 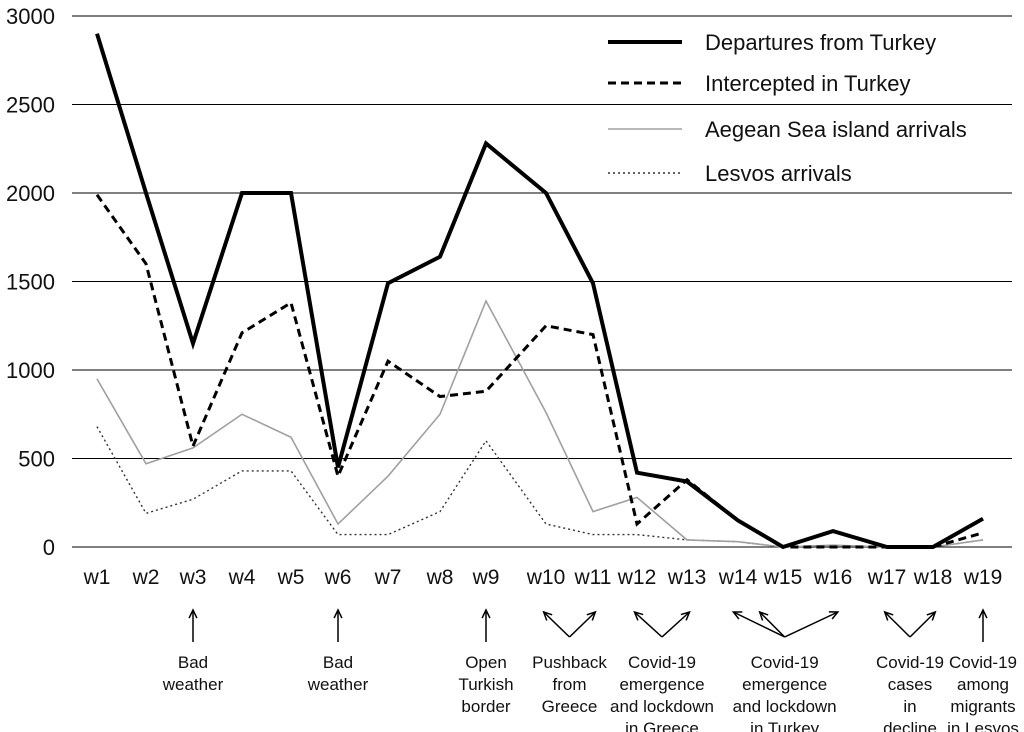 What do you see at coordinates (910, 684) in the screenshot?
I see `annotation-text: cases` at bounding box center [910, 684].